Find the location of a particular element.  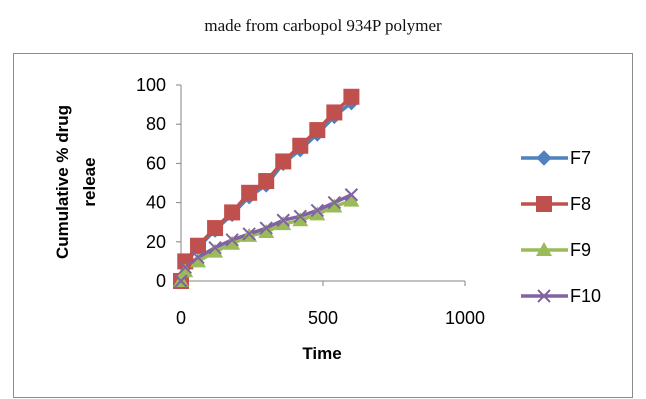

legend-item-f8: F8 is located at coordinates (556, 204).